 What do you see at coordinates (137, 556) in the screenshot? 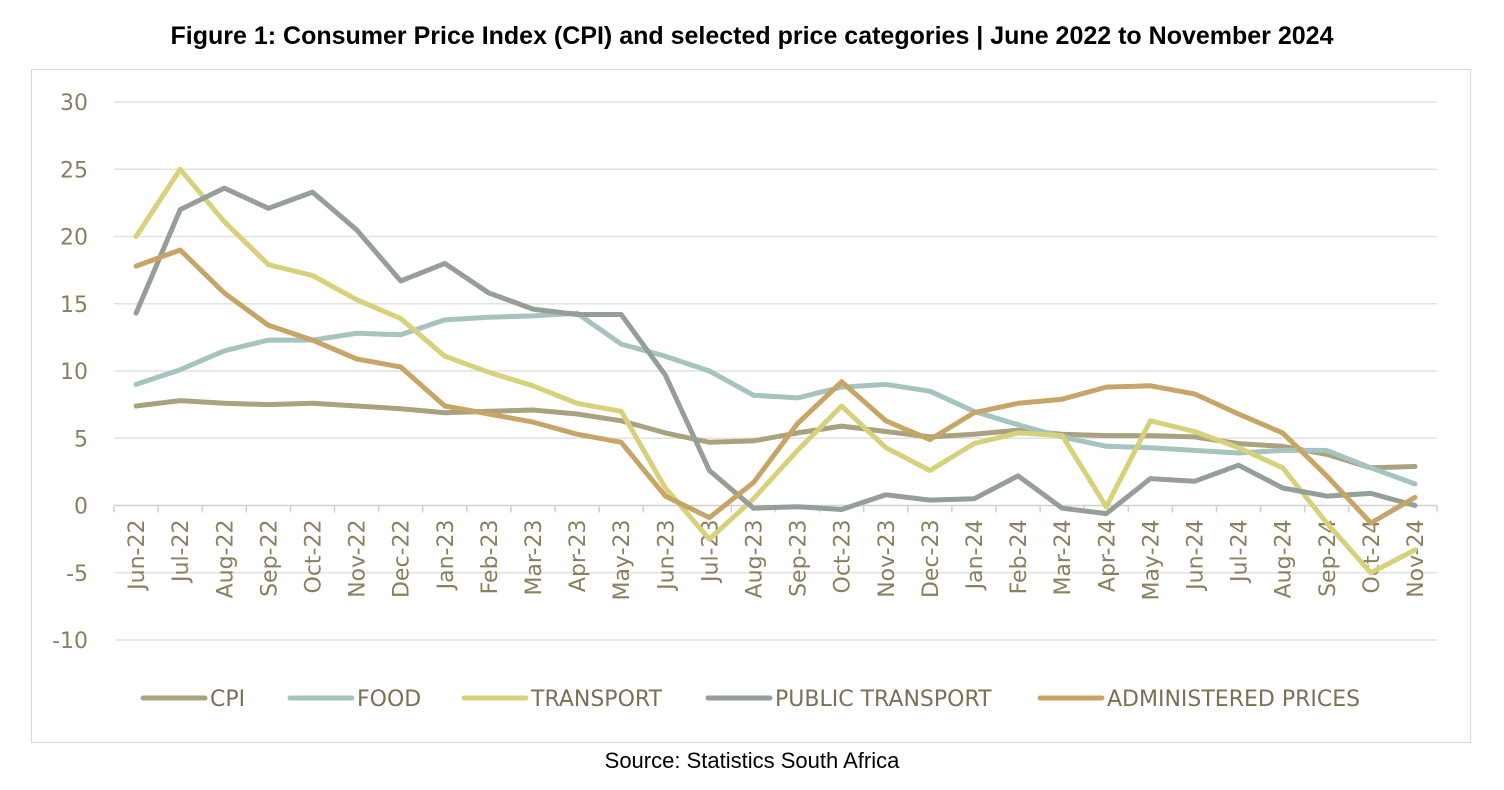
I see `x-tick-label: Jun-22` at bounding box center [137, 556].